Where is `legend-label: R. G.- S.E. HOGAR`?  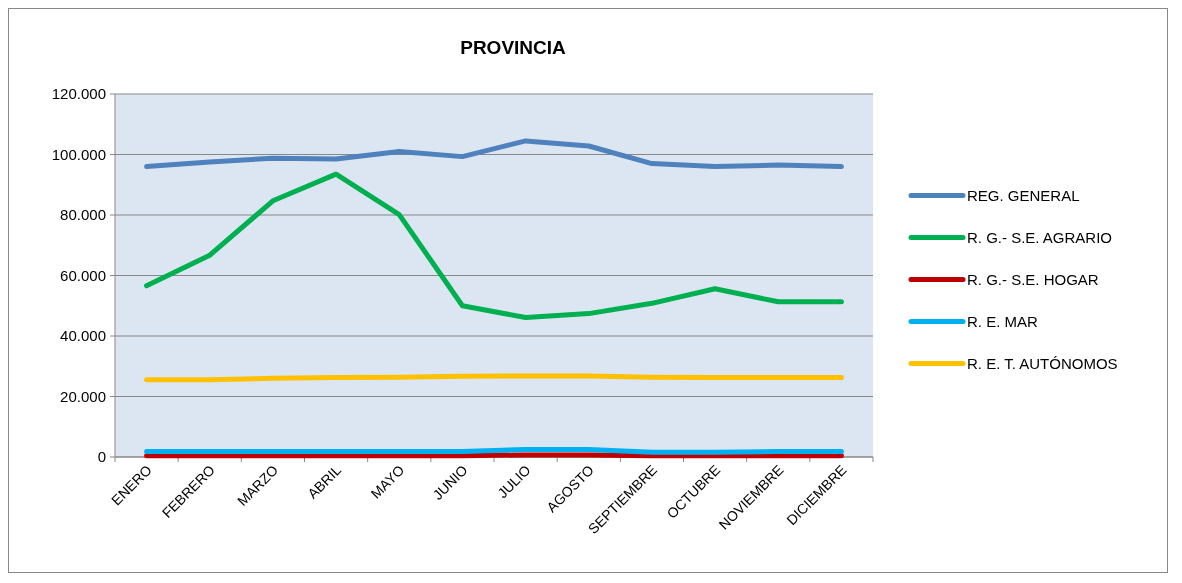
legend-label: R. G.- S.E. HOGAR is located at coordinates (1033, 279).